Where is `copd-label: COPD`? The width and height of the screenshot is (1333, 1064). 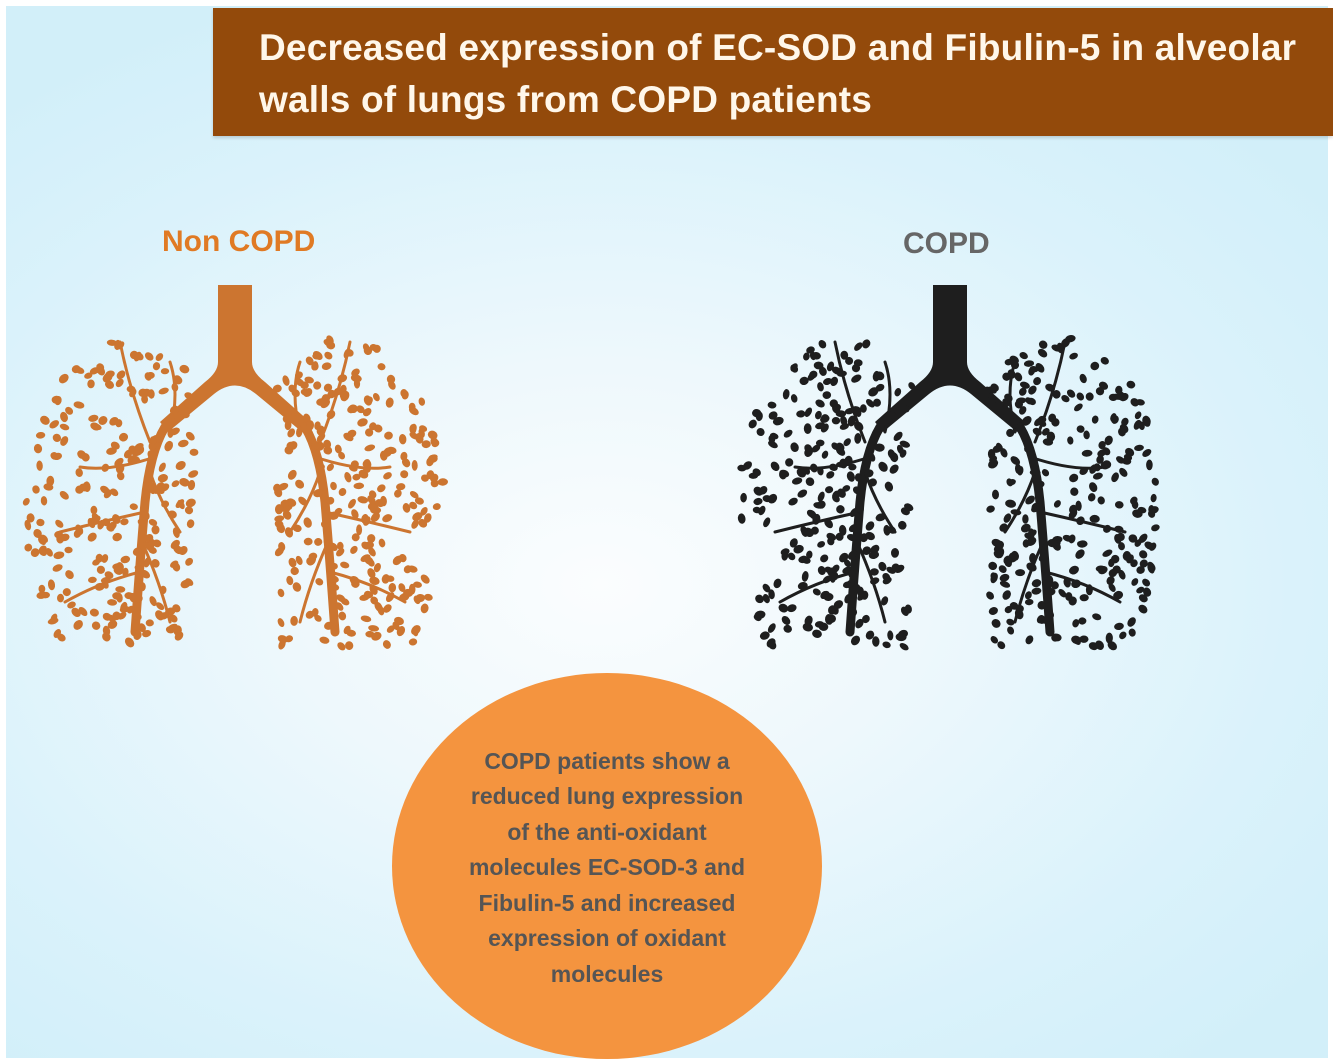 copd-label: COPD is located at coordinates (946, 243).